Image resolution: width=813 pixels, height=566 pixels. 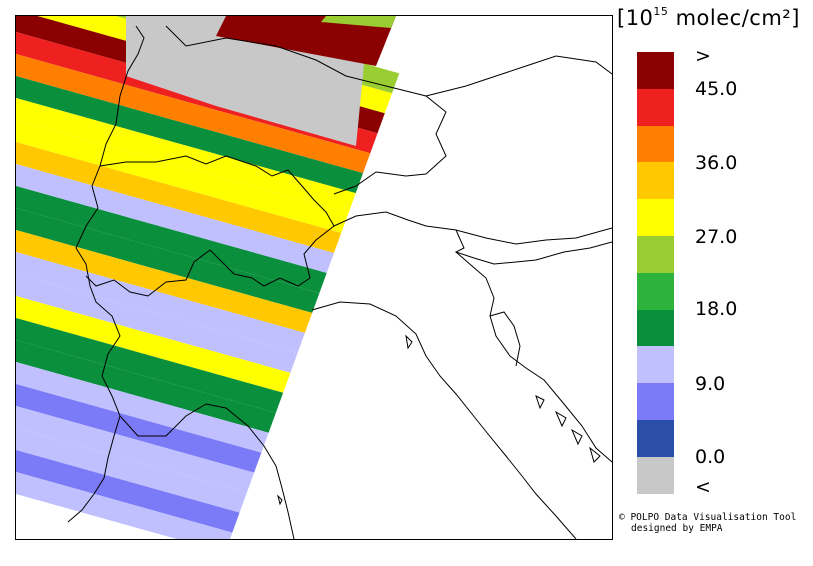 What do you see at coordinates (708, 17) in the screenshot?
I see `legend-title: [1015 molec/cm²]` at bounding box center [708, 17].